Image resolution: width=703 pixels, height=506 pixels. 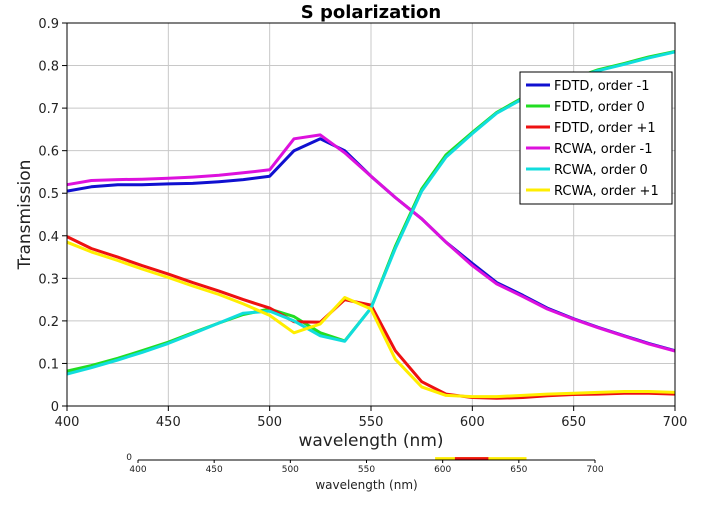 I want to click on x-tick-label: 600, so click(x=472, y=422).